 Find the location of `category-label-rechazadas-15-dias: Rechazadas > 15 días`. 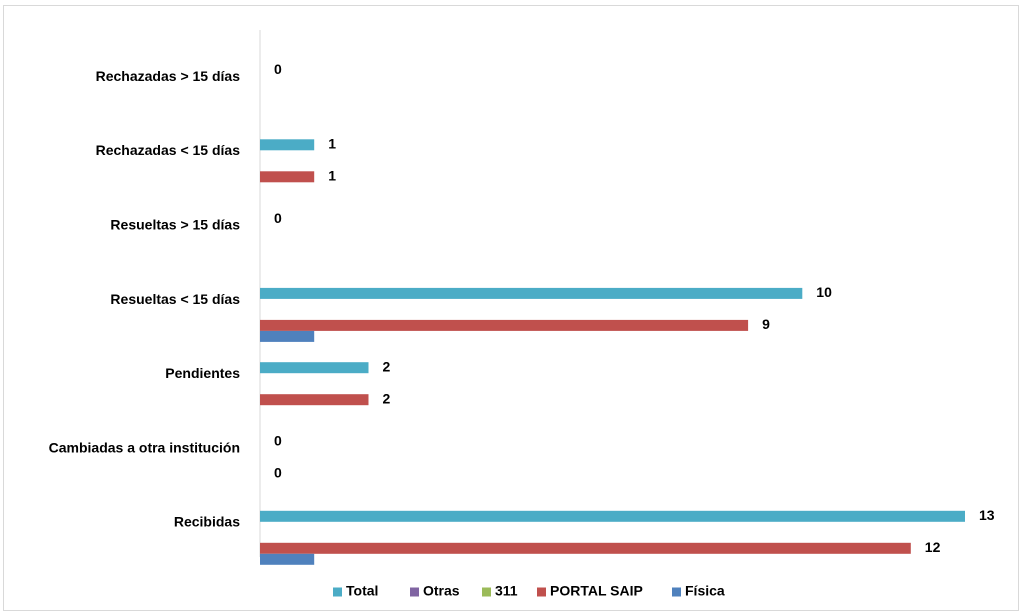

category-label-rechazadas-15-dias: Rechazadas > 15 días is located at coordinates (168, 76).